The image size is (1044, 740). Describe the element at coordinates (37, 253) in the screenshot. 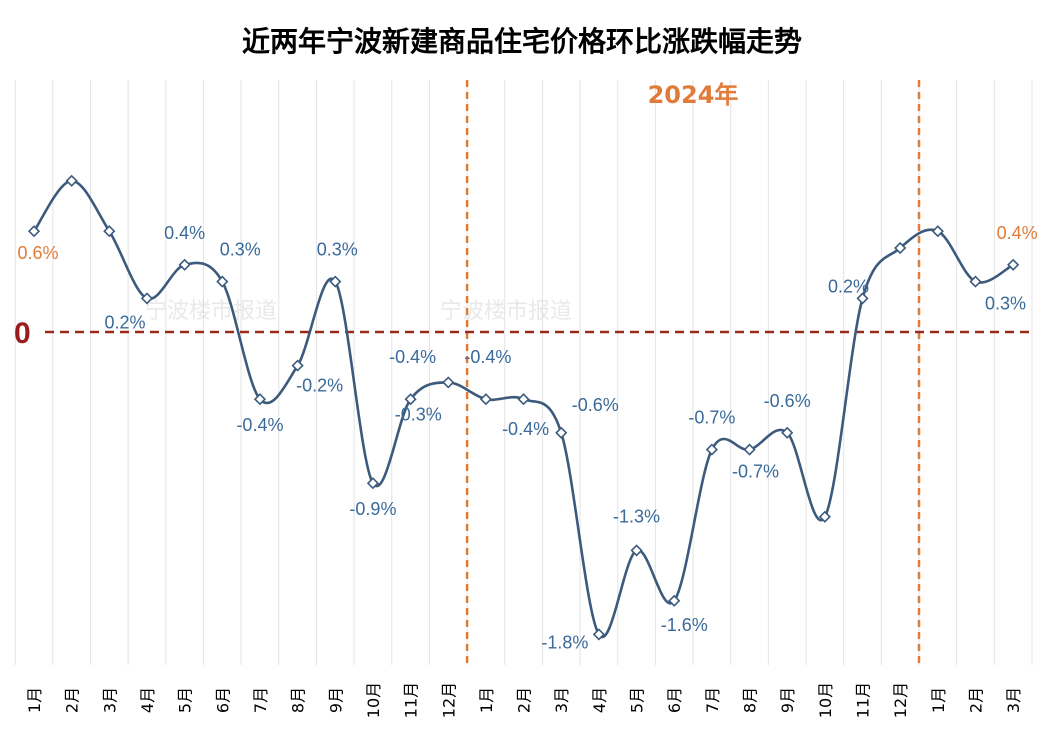

I see `data-label: 0.6%` at that location.